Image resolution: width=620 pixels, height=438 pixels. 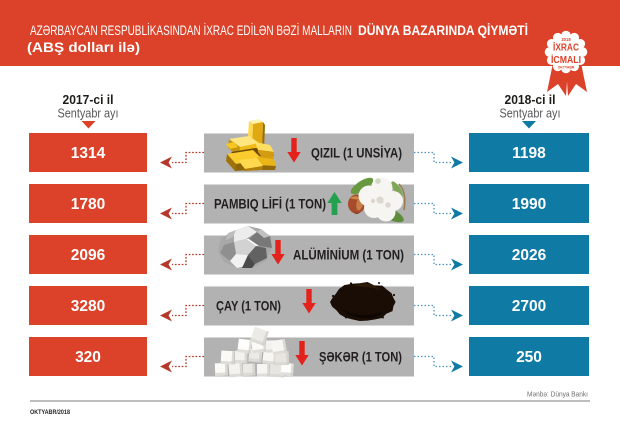 What do you see at coordinates (88, 306) in the screenshot?
I see `svg-text: 3280` at bounding box center [88, 306].